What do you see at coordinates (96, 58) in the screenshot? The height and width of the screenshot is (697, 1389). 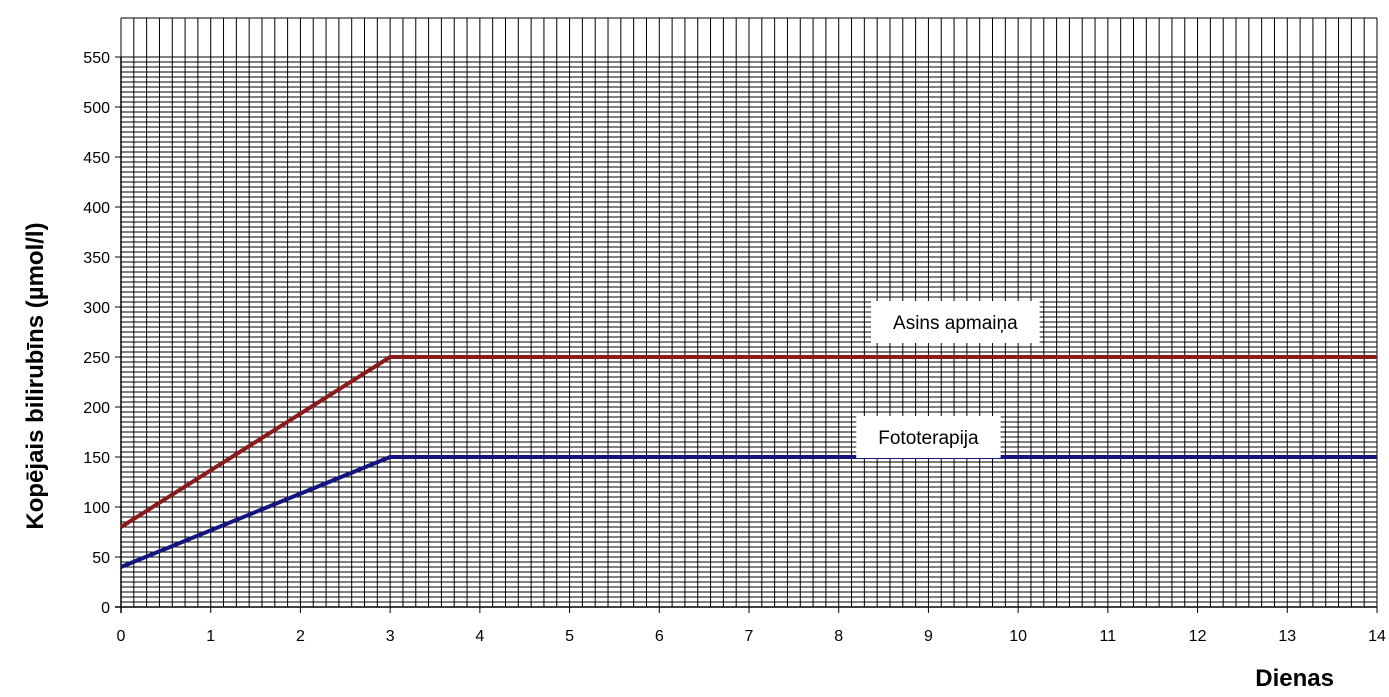 I see `y-tick-label: 550` at bounding box center [96, 58].